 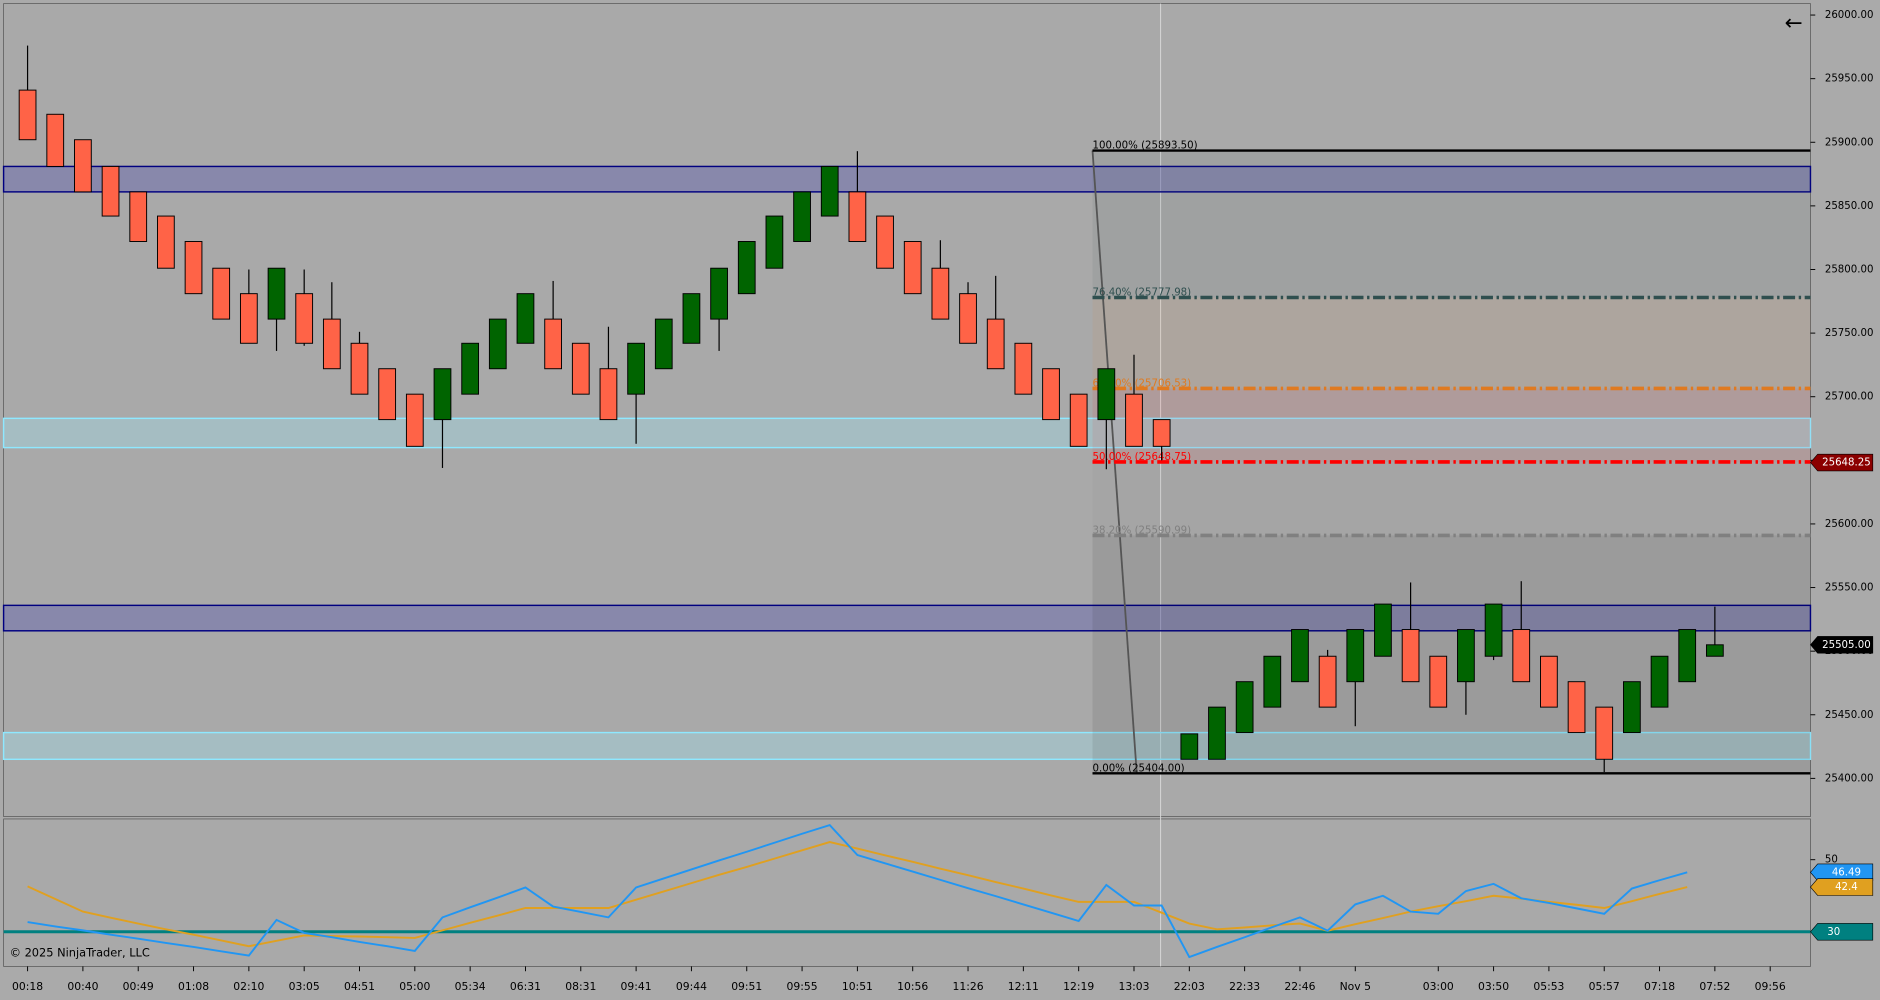 What do you see at coordinates (1142, 457) in the screenshot?
I see `fib-label: 50.00% (25648.75)` at bounding box center [1142, 457].